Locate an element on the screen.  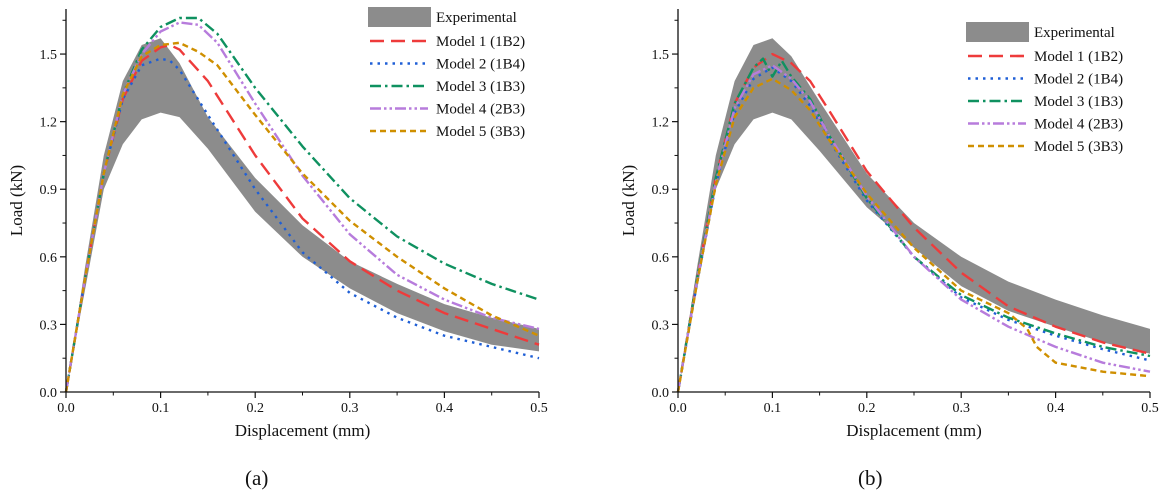
caption-a: (a) is located at coordinates (257, 478).